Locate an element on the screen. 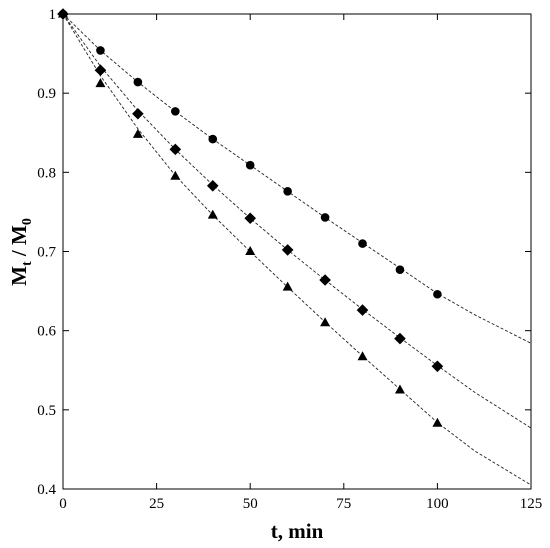  y-axis-title-sub2: 0 is located at coordinates (27, 221).